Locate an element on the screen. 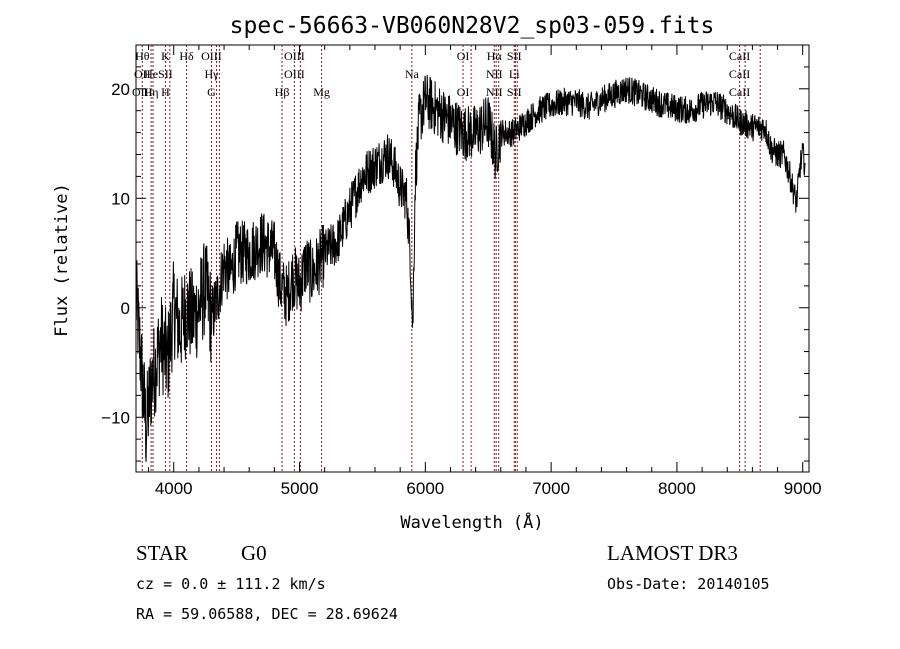  x-tick-label: 5000 is located at coordinates (300, 488).